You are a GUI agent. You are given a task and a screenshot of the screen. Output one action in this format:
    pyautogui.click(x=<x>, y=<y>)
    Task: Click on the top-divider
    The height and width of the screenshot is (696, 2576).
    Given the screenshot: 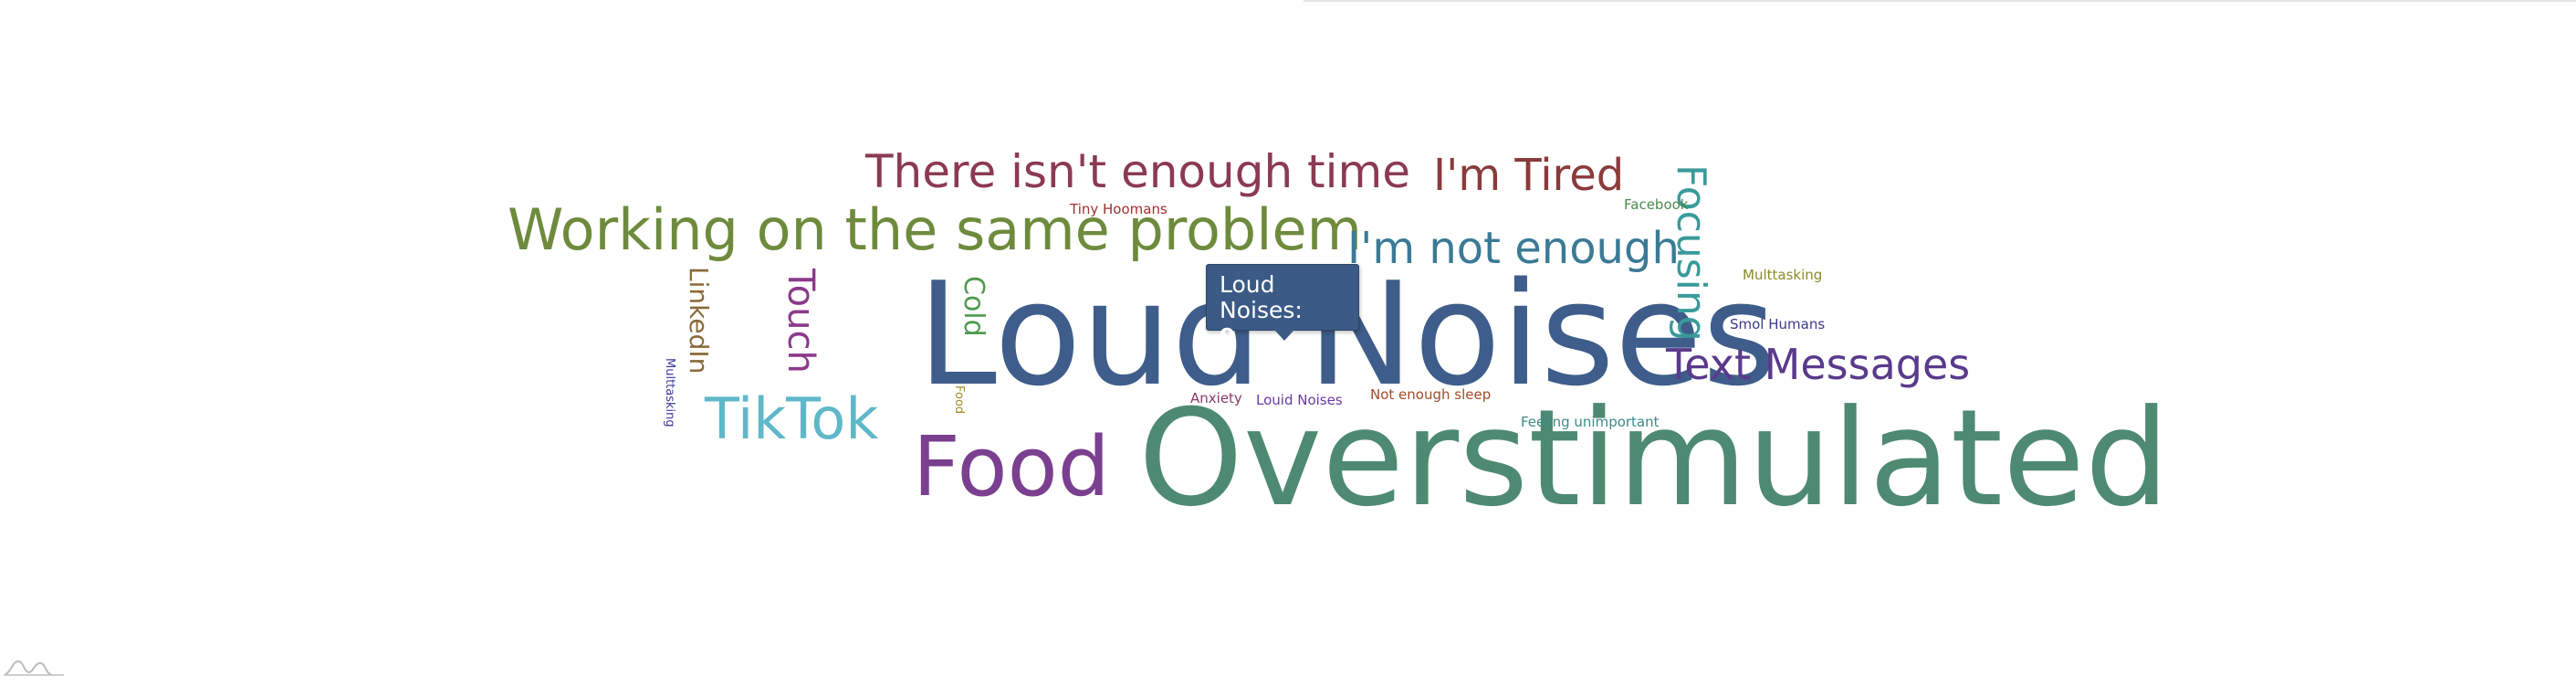 What is the action you would take?
    pyautogui.click(x=1940, y=1)
    